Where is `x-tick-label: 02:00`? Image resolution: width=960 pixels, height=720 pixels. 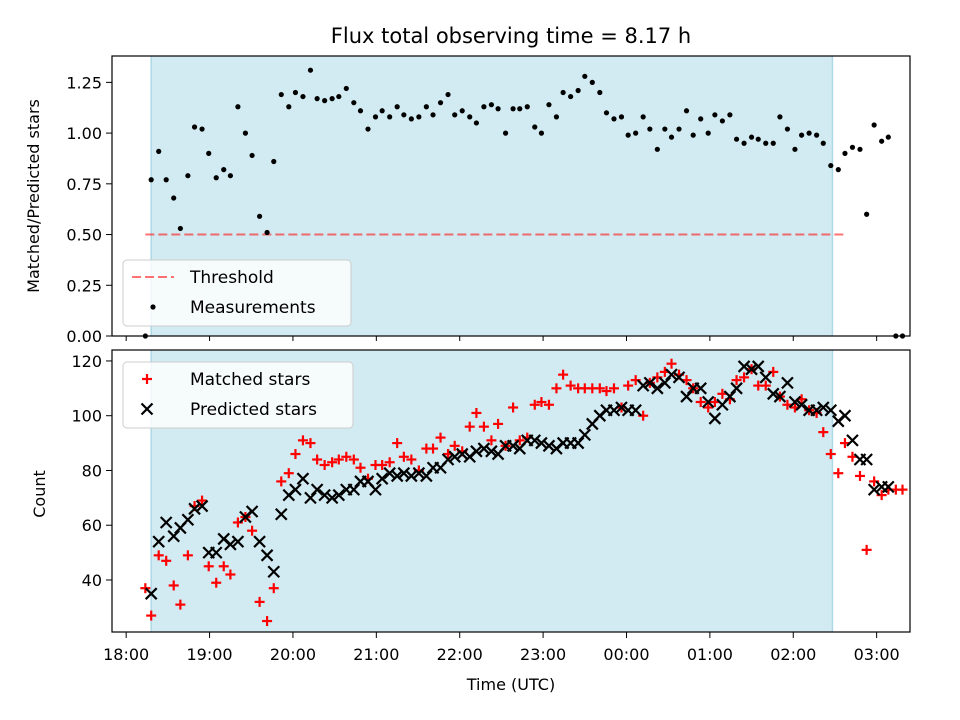 x-tick-label: 02:00 is located at coordinates (793, 654).